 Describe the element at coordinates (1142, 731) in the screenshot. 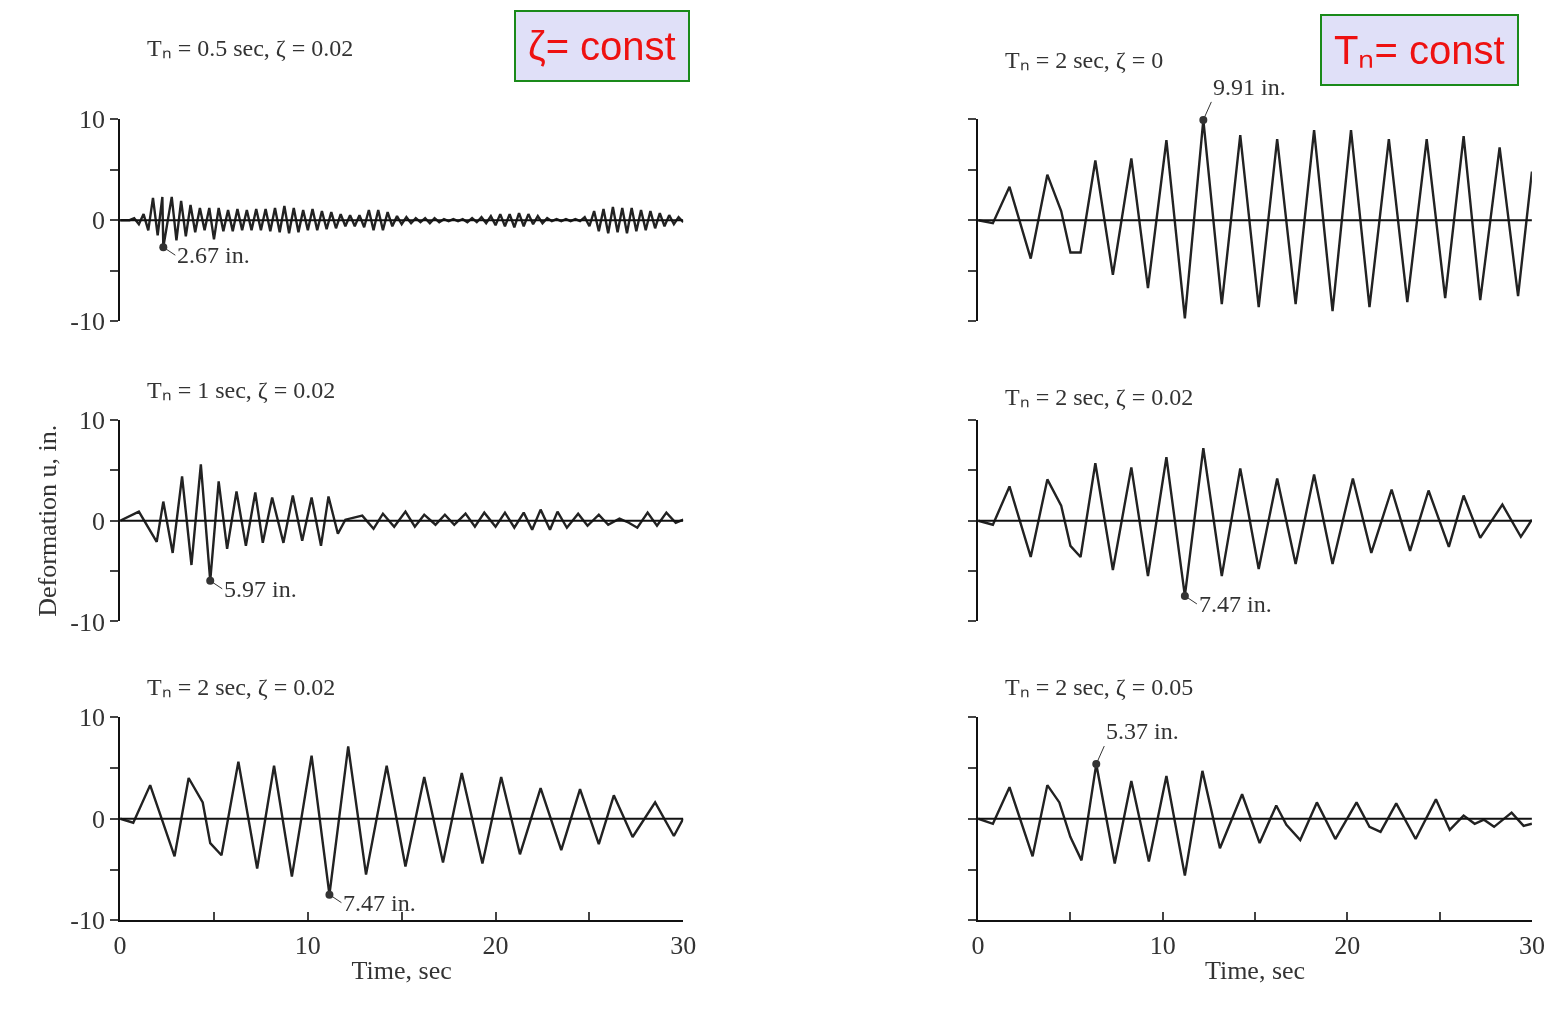

I see `annotation: 5.37 in.` at that location.